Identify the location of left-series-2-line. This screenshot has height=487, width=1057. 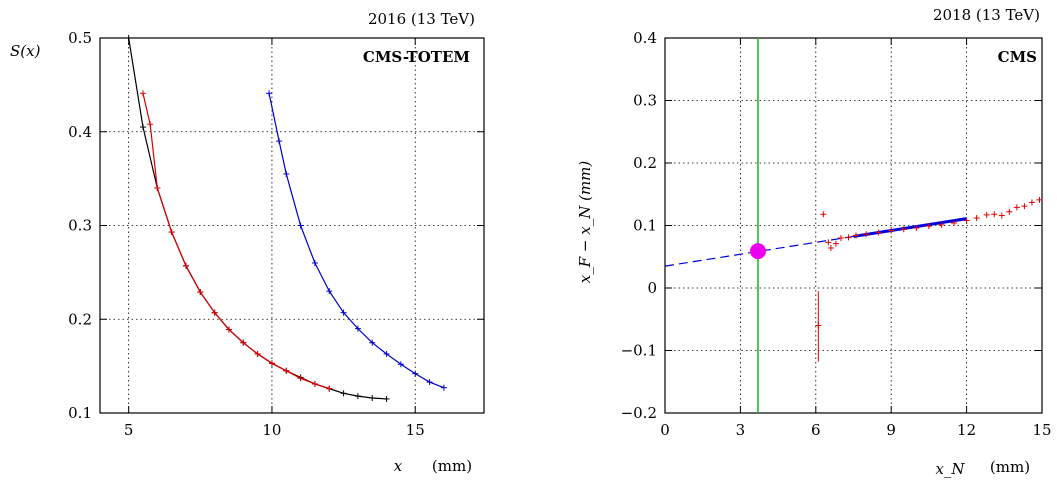
(356, 241).